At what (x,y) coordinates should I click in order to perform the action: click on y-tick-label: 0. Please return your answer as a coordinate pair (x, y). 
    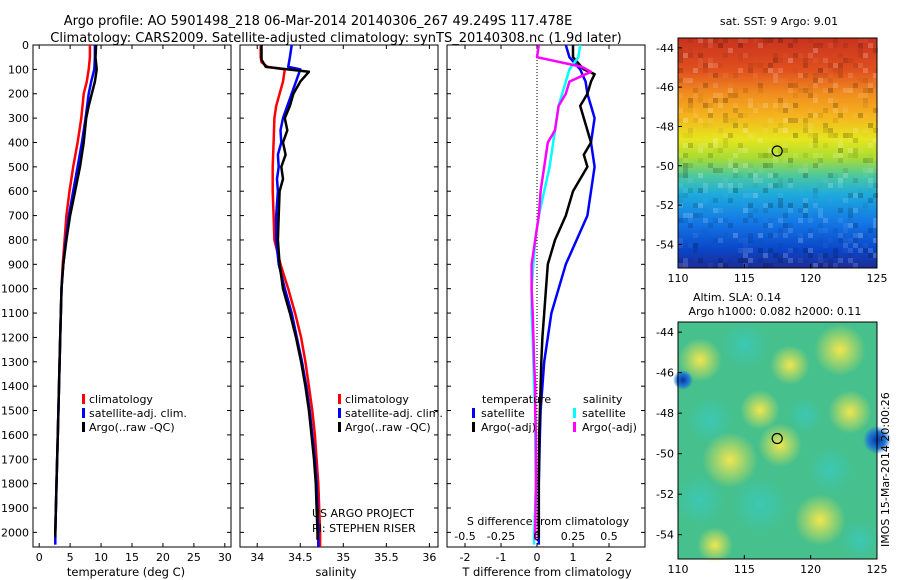
    Looking at the image, I should click on (25, 45).